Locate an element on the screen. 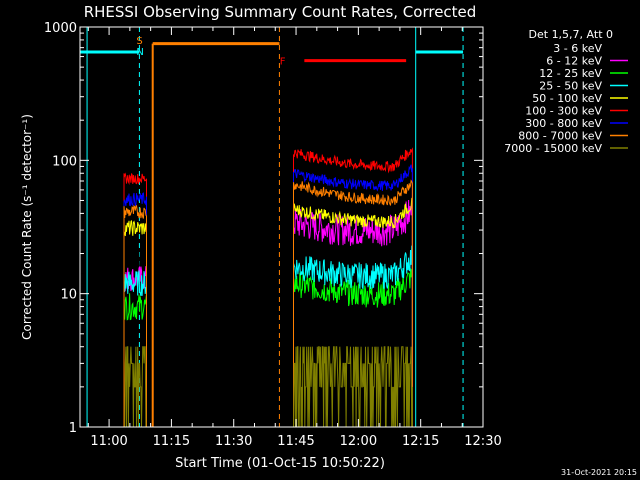 This screenshot has height=480, width=640. flag-label: S is located at coordinates (139, 41).